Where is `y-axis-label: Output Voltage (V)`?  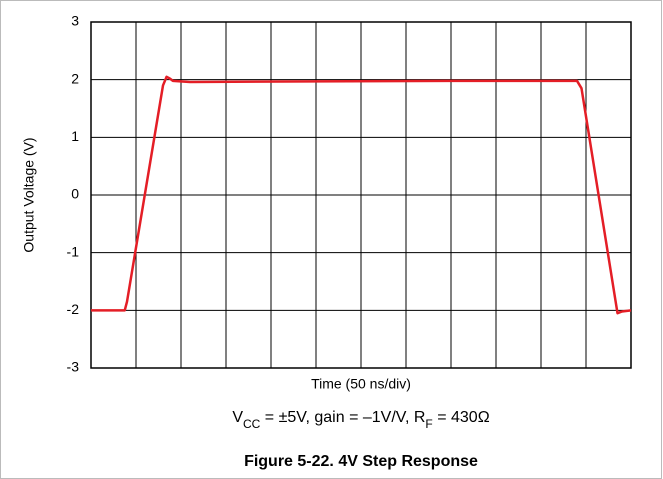
y-axis-label: Output Voltage (V) is located at coordinates (29, 194).